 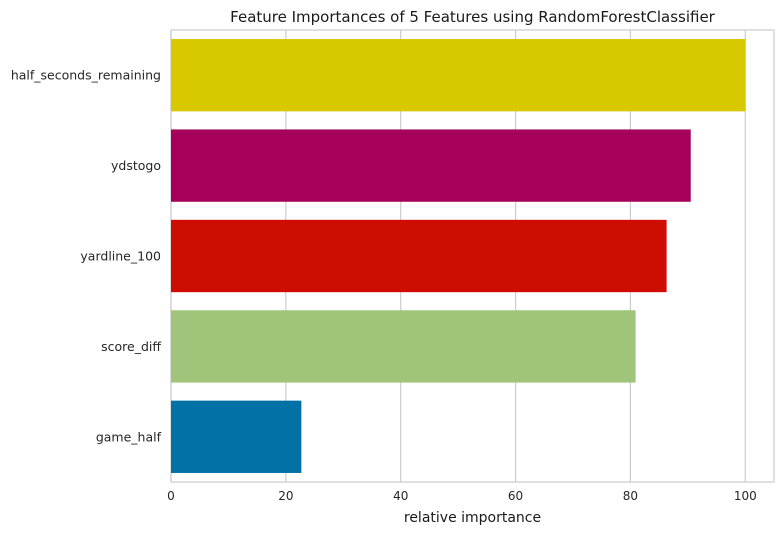 What do you see at coordinates (472, 518) in the screenshot?
I see `x-axis-label: relative importance` at bounding box center [472, 518].